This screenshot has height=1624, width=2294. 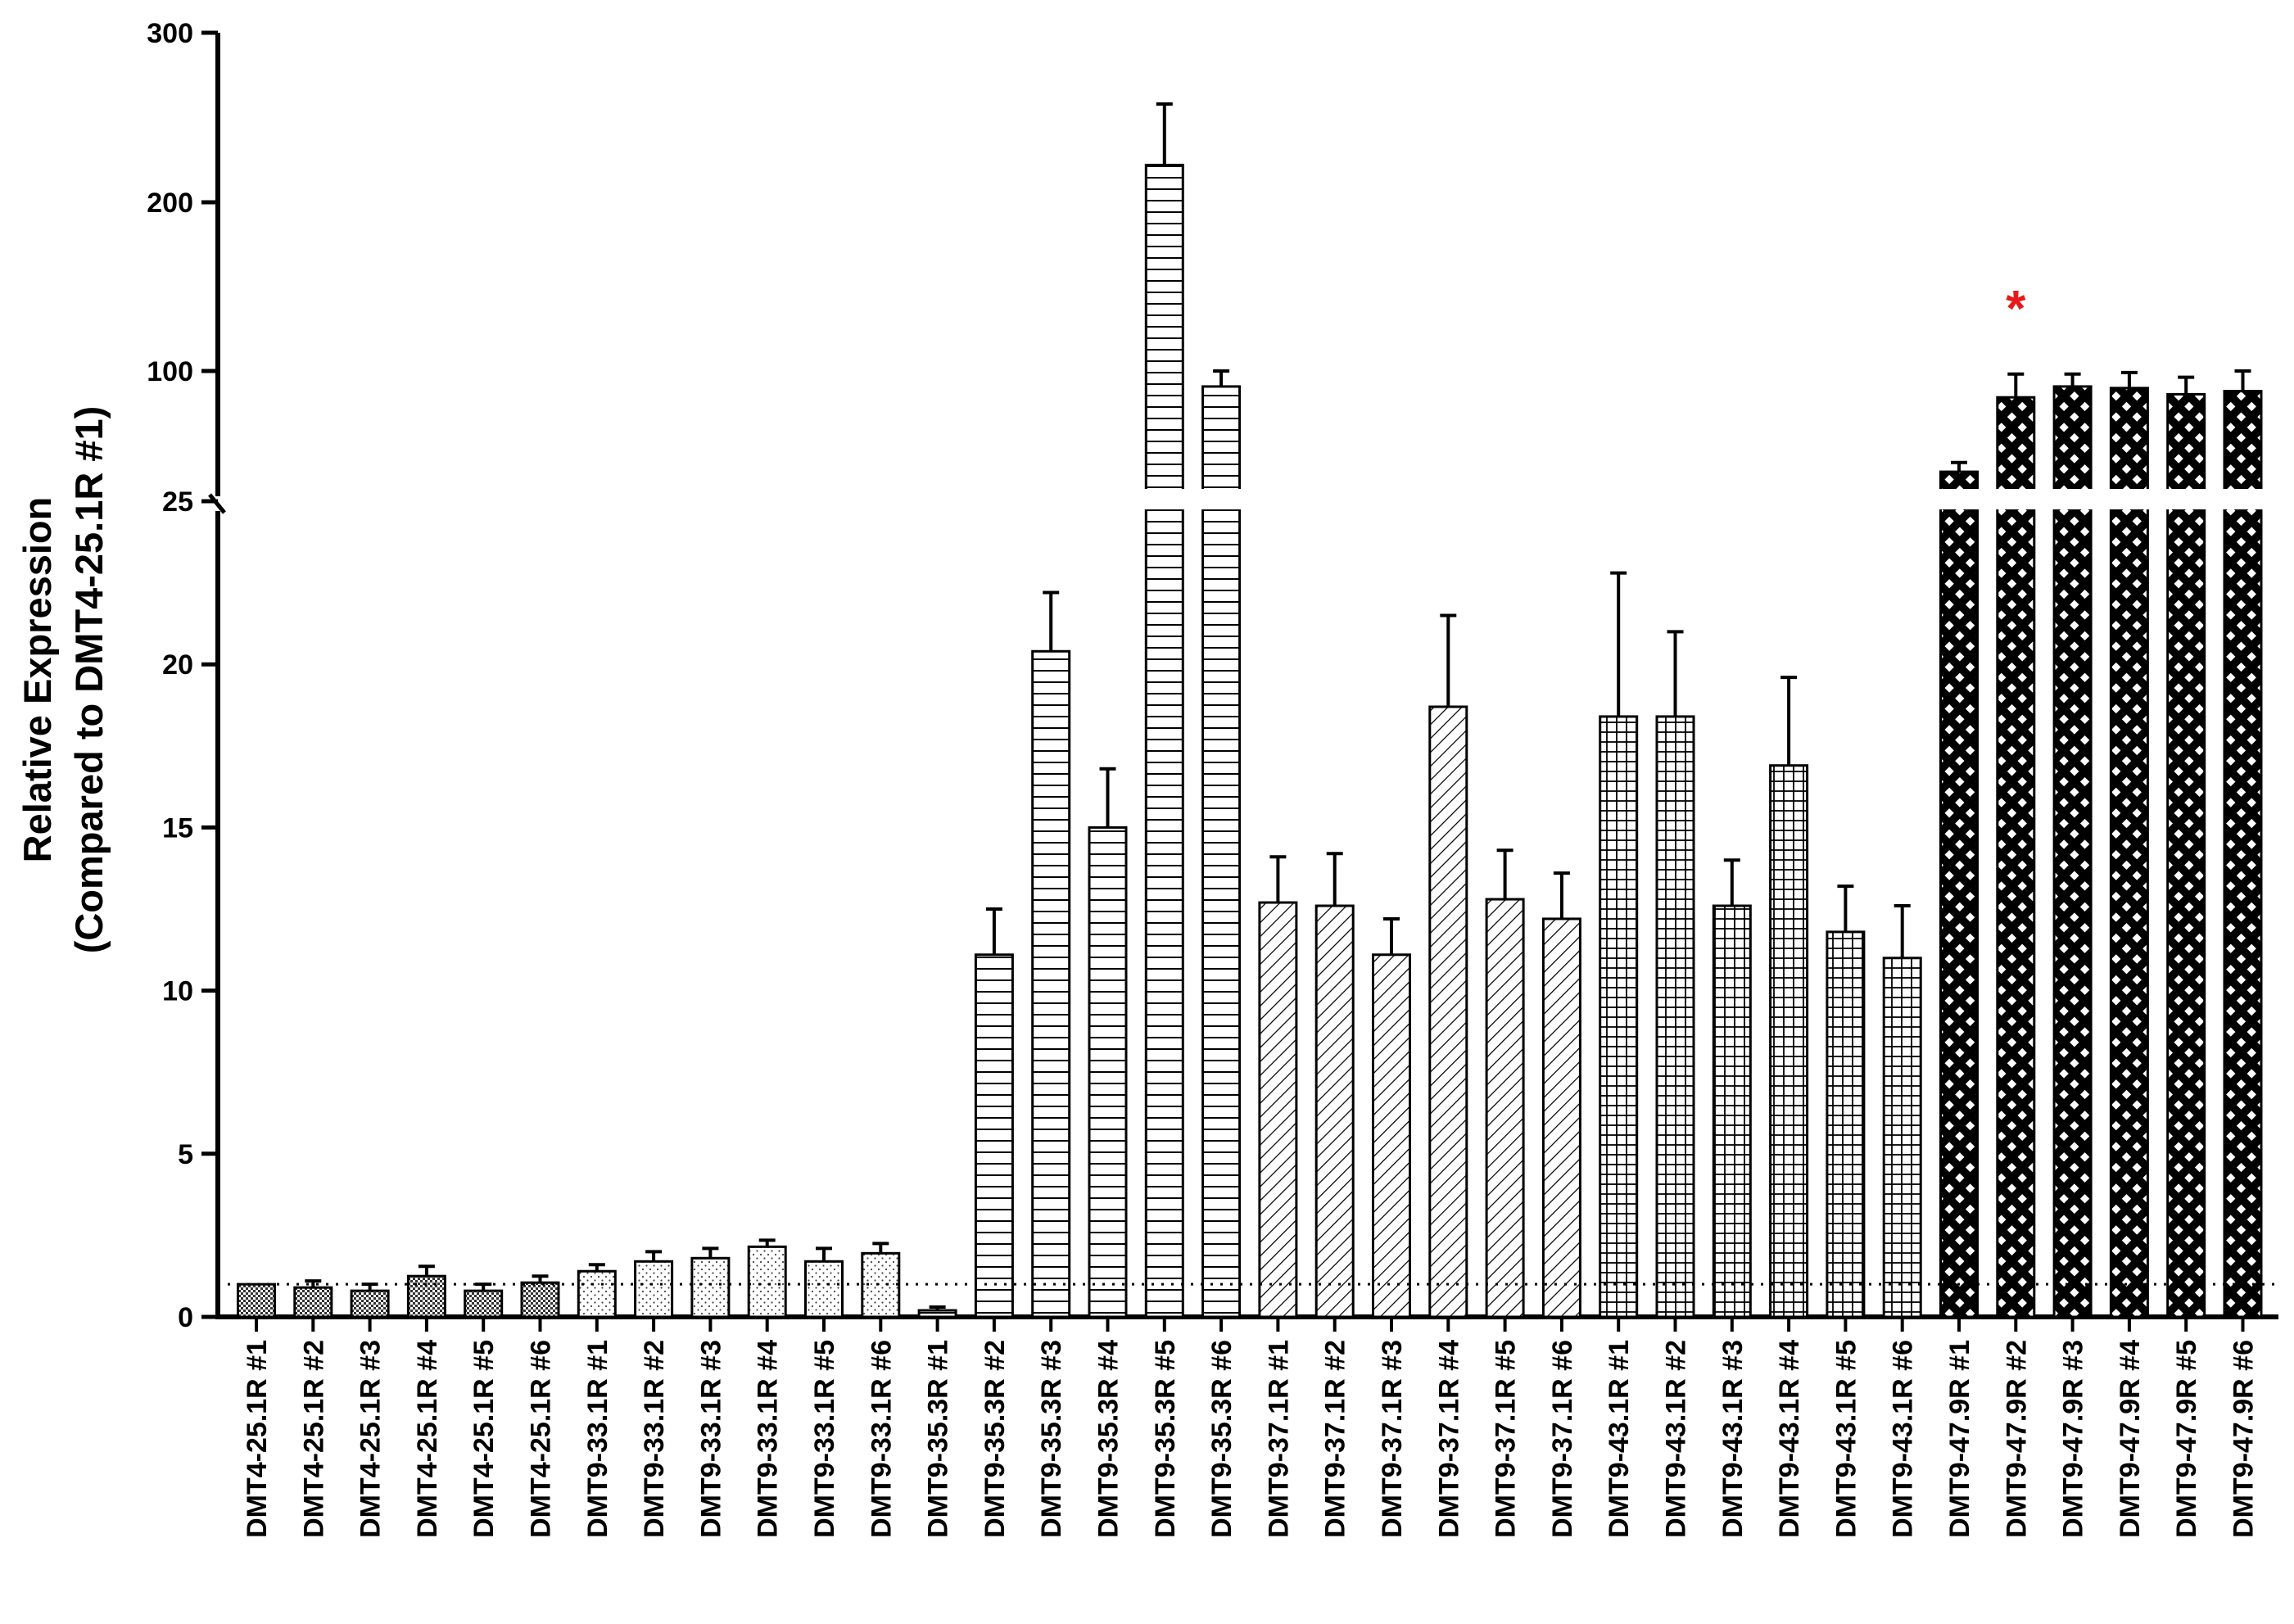 What do you see at coordinates (371, 1439) in the screenshot?
I see `x-tick-label: DMT4-25.1R #3` at bounding box center [371, 1439].